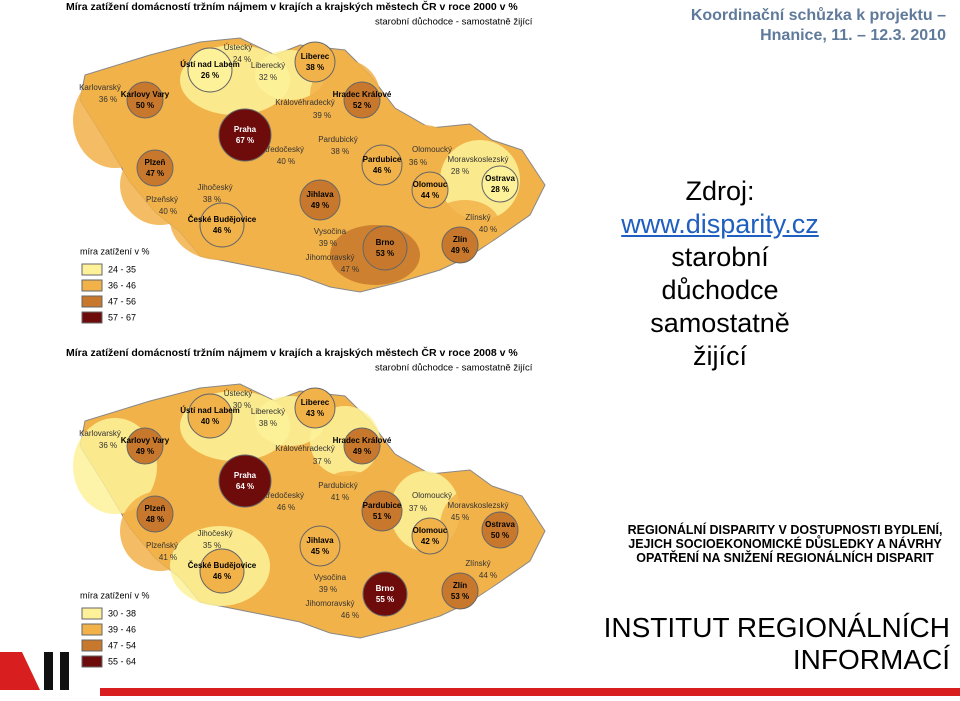 The image size is (960, 701). Describe the element at coordinates (315, 413) in the screenshot. I see `city-value: 43 %` at that location.